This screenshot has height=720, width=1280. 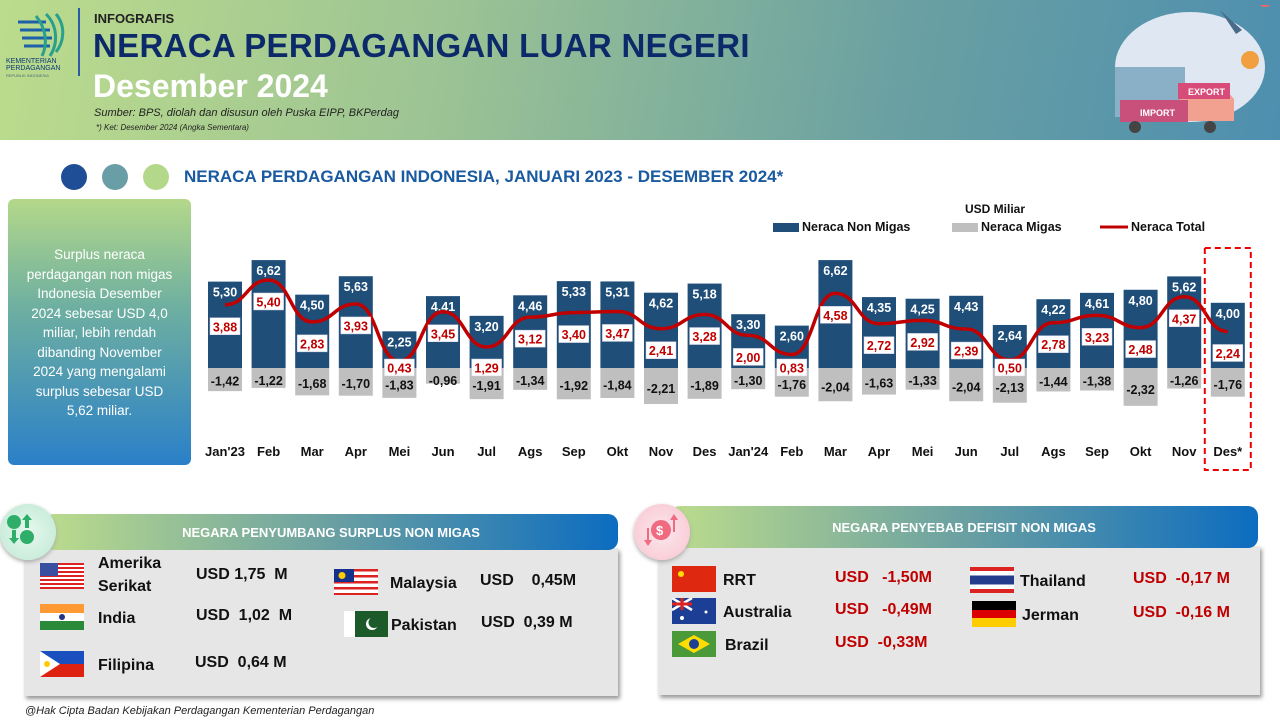 I want to click on label-migas: -1,22, so click(x=268, y=381).